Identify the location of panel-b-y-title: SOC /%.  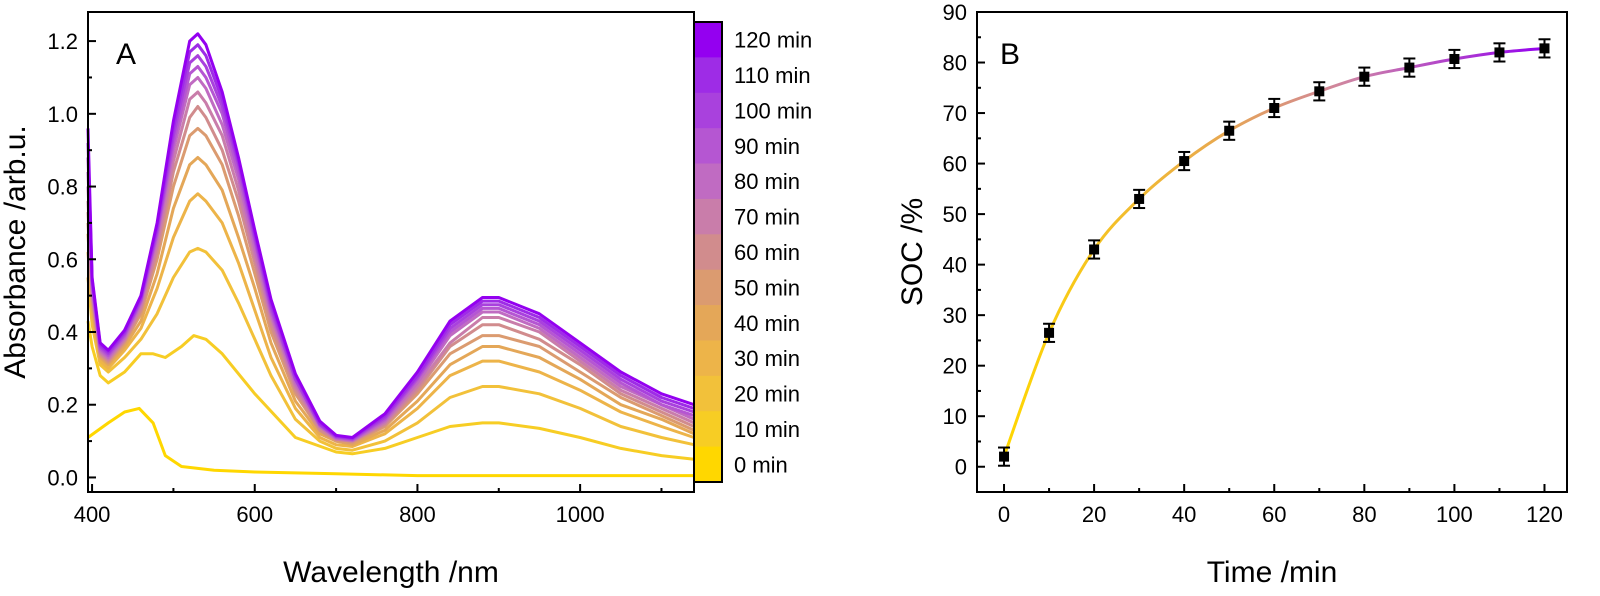
(912, 252).